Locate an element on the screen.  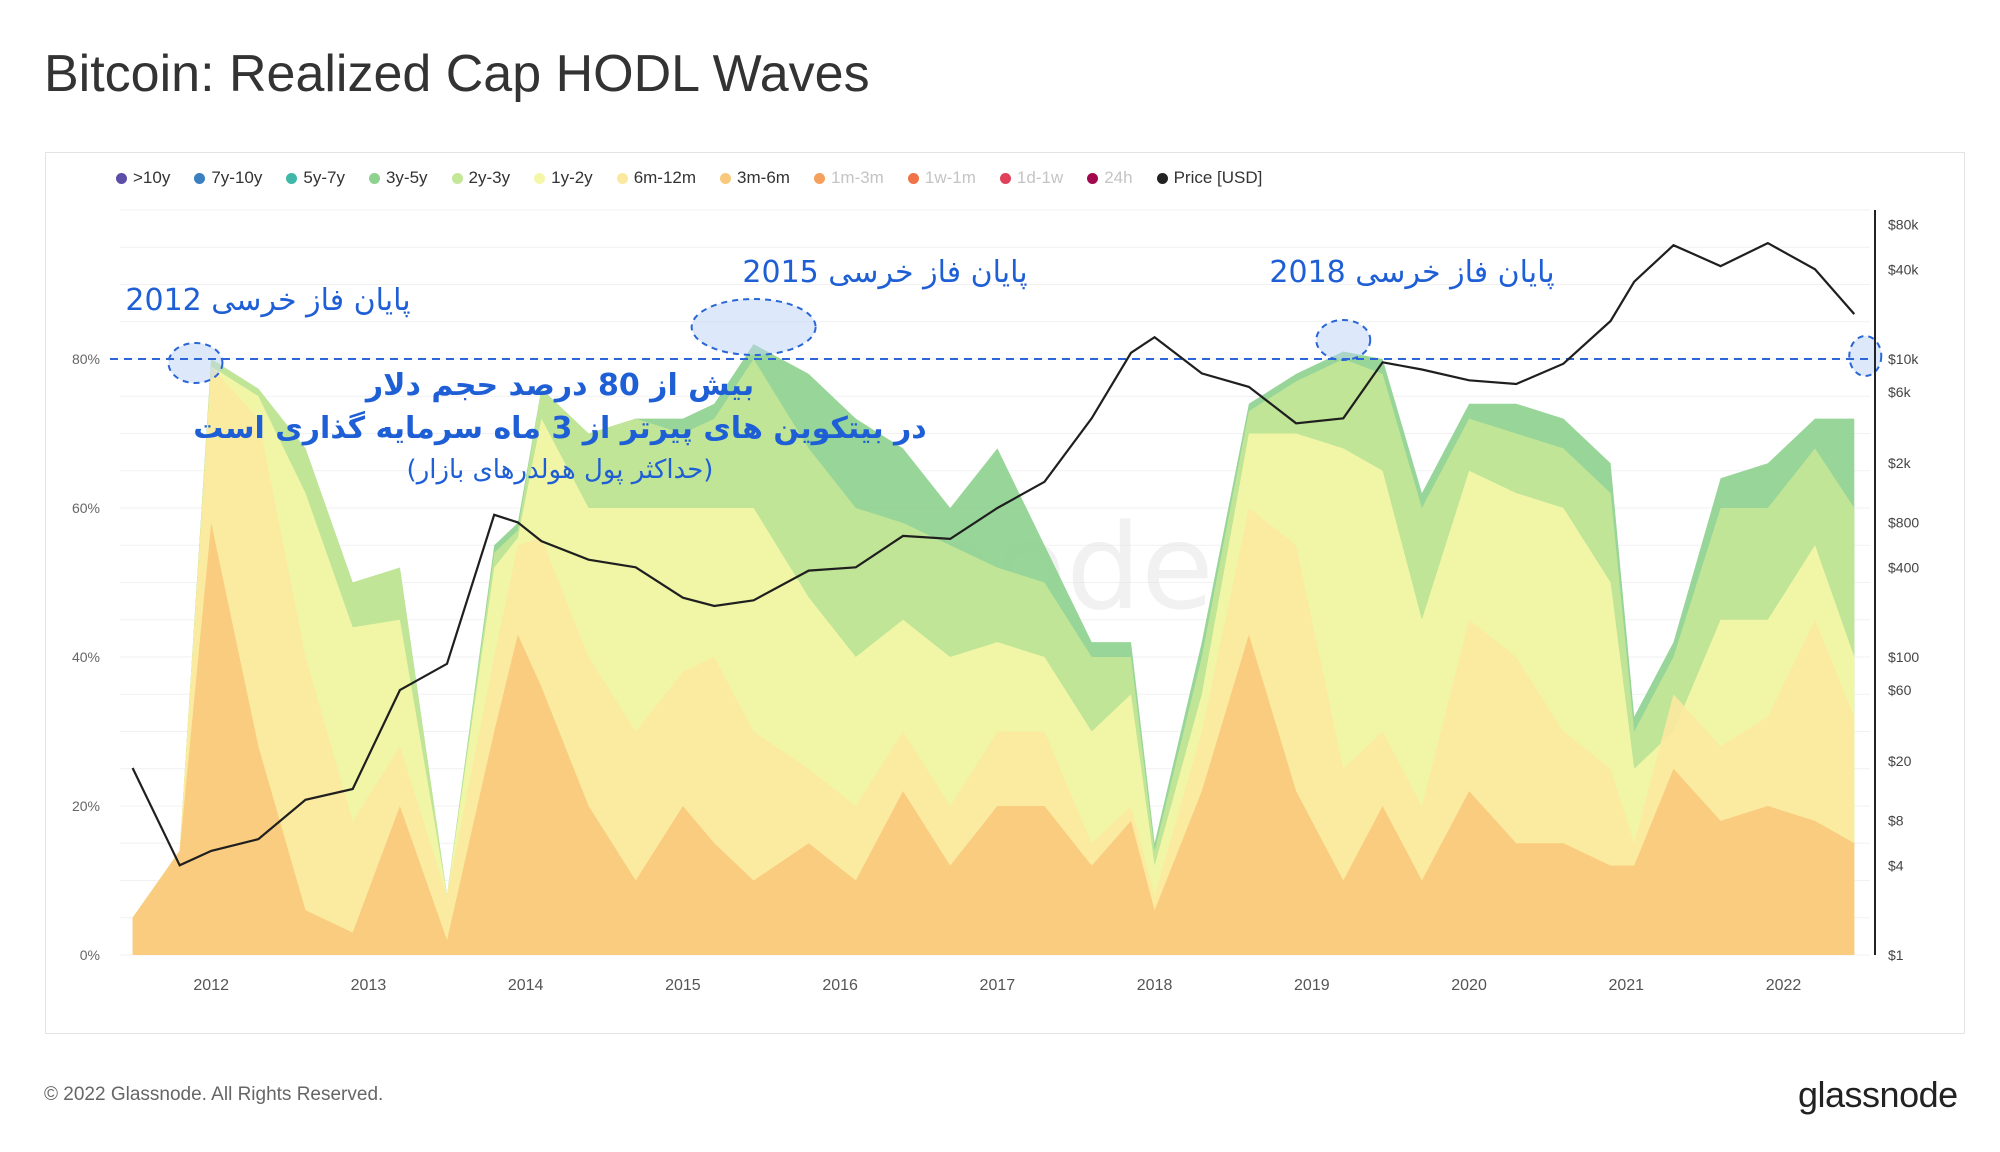
legend-label: 1y-2y is located at coordinates (572, 177).